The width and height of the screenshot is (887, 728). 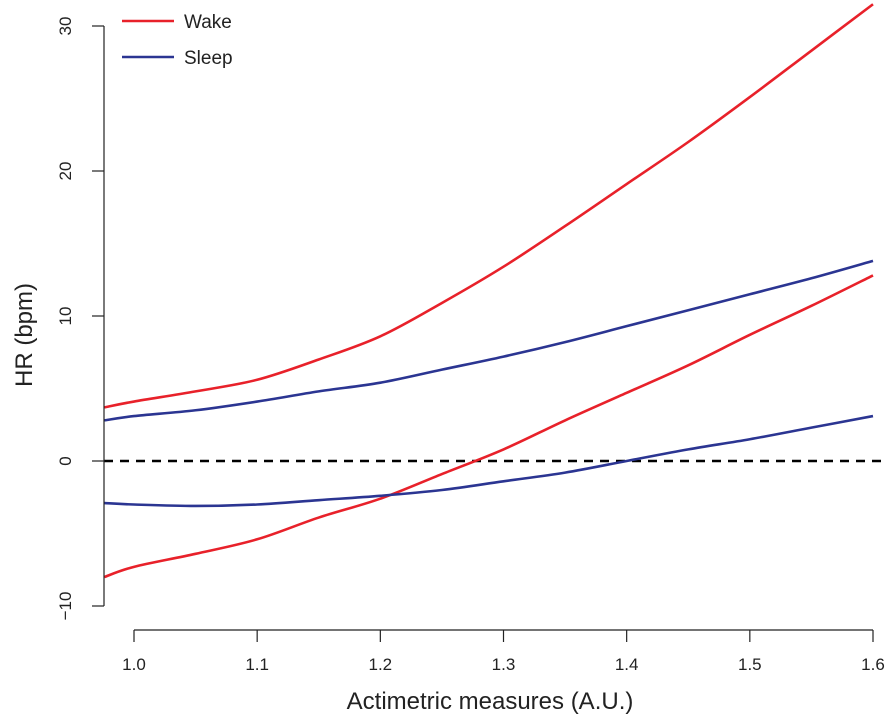 I want to click on legend: Wake Sleep, so click(x=177, y=40).